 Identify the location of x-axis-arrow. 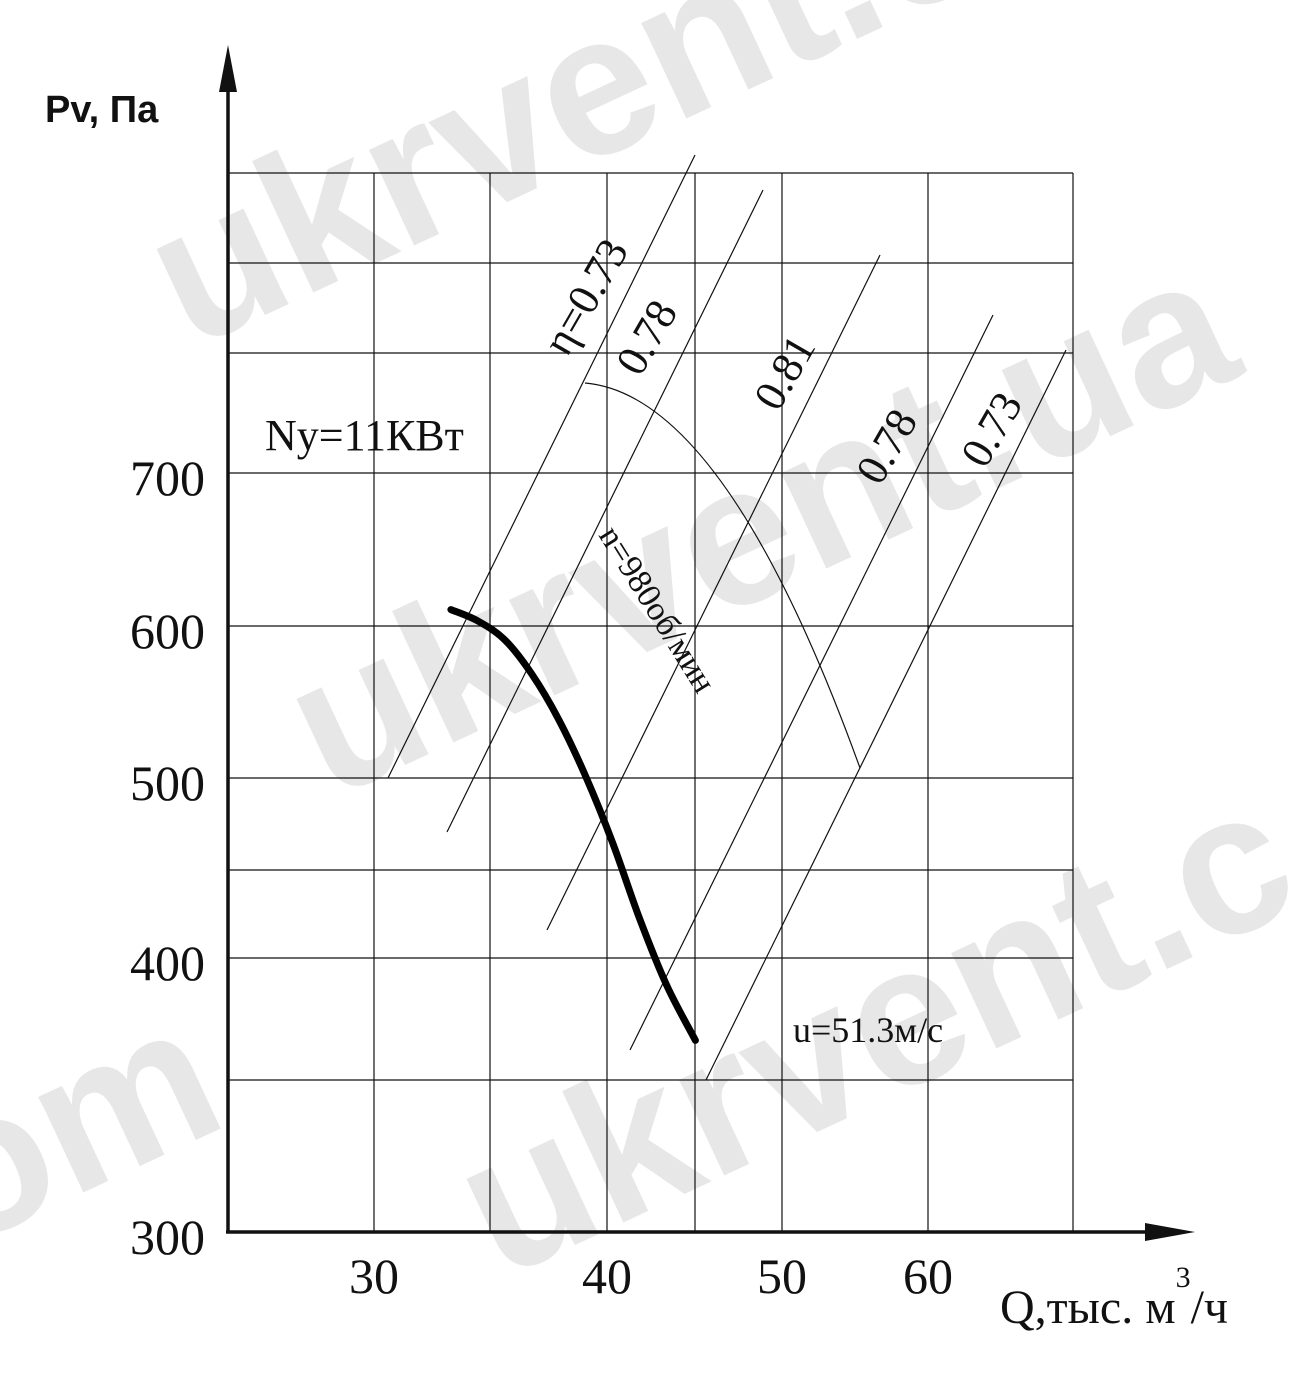
(1170, 1232).